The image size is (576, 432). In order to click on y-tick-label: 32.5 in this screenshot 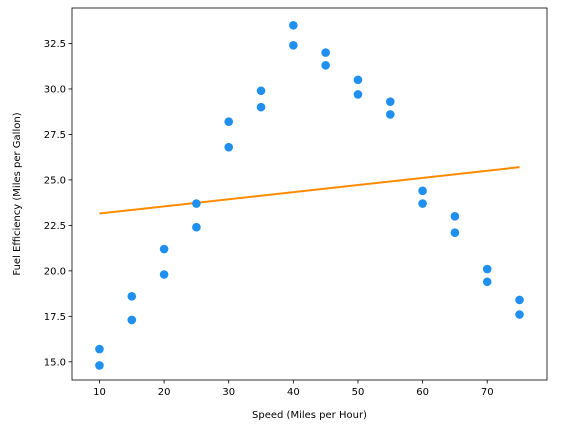, I will do `click(55, 44)`.